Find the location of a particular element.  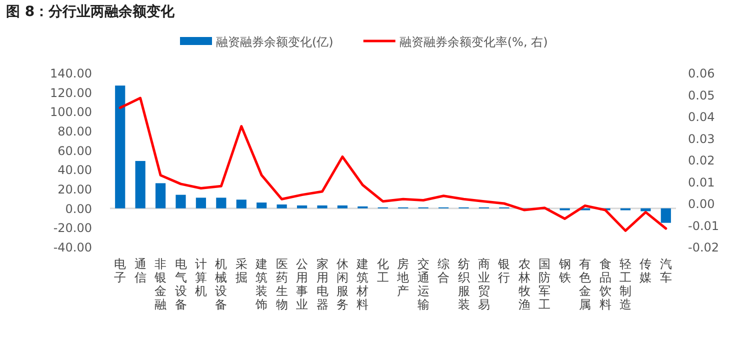

x-tick-label: 钢铁 is located at coordinates (564, 270).